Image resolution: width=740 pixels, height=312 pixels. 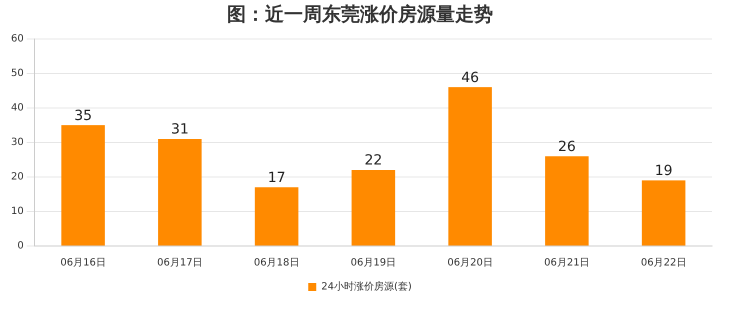 What do you see at coordinates (17, 73) in the screenshot?
I see `y-tick-label: 50` at bounding box center [17, 73].